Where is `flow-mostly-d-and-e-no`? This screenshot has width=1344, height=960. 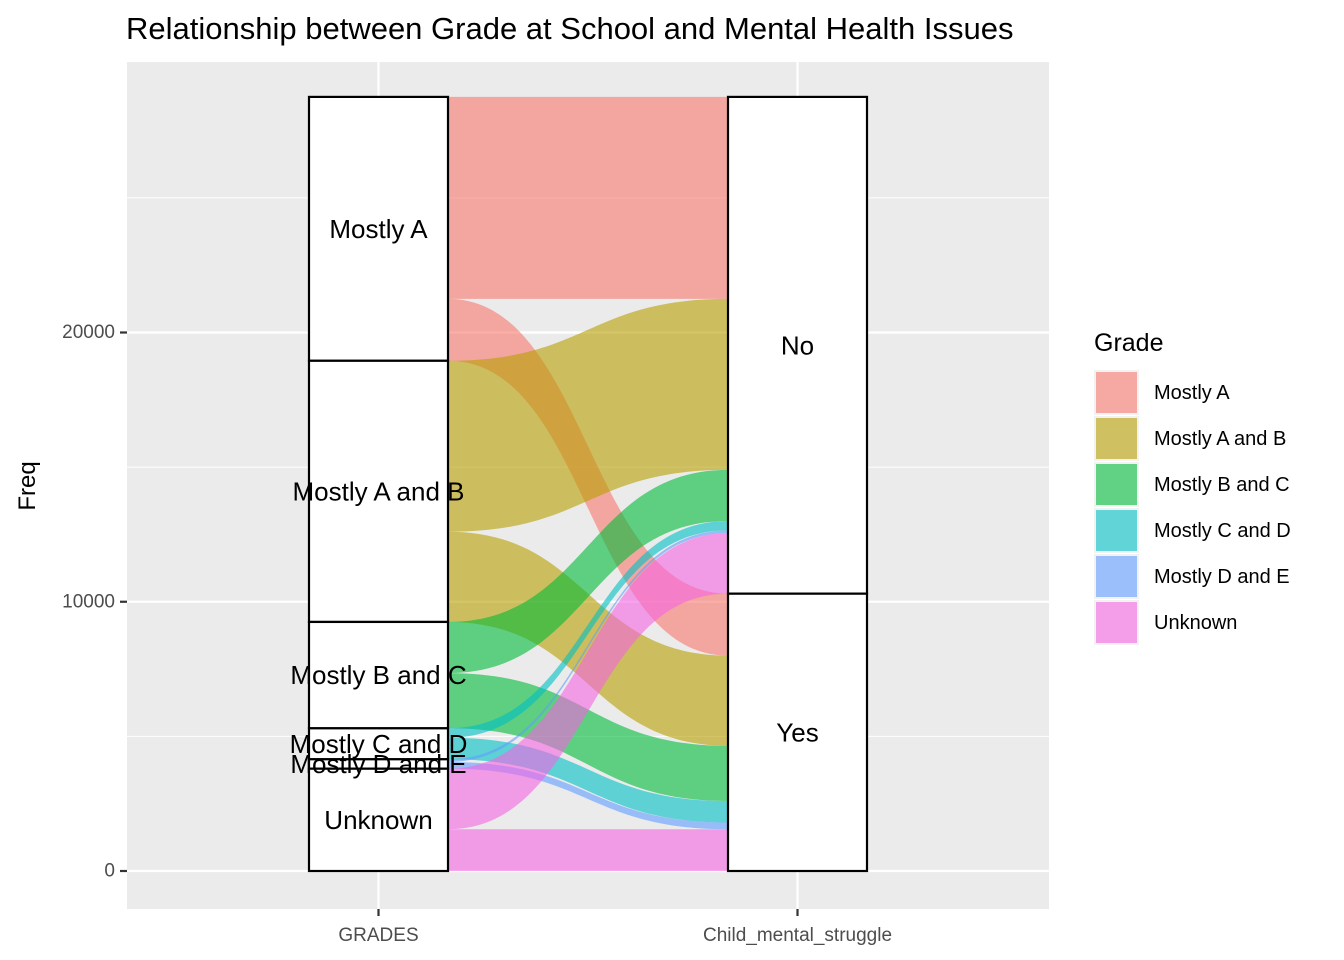 flow-mostly-d-and-e-no is located at coordinates (588, 646).